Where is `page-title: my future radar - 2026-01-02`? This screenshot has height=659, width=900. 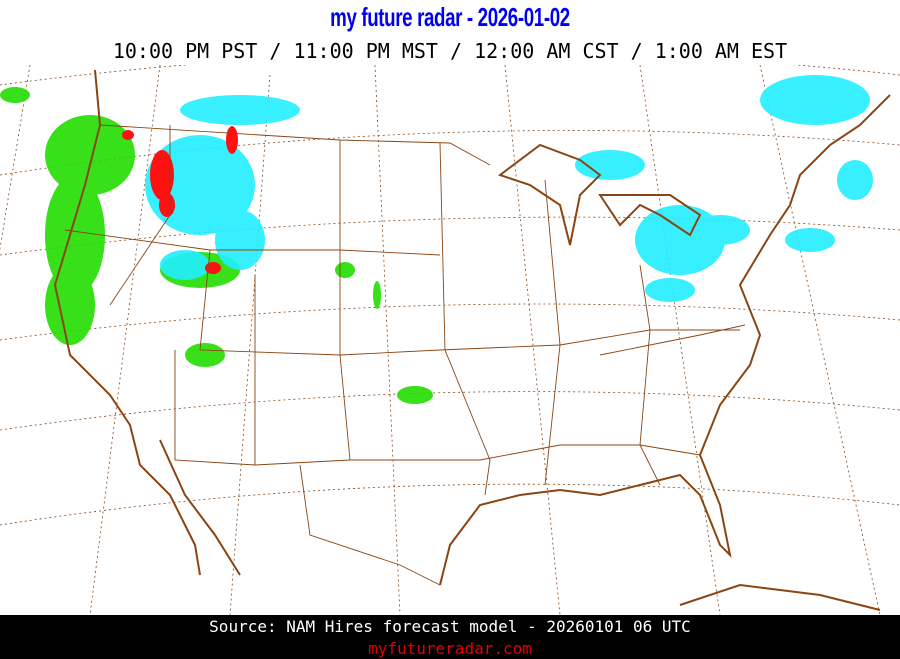
page-title: my future radar - 2026-01-02 is located at coordinates (450, 17).